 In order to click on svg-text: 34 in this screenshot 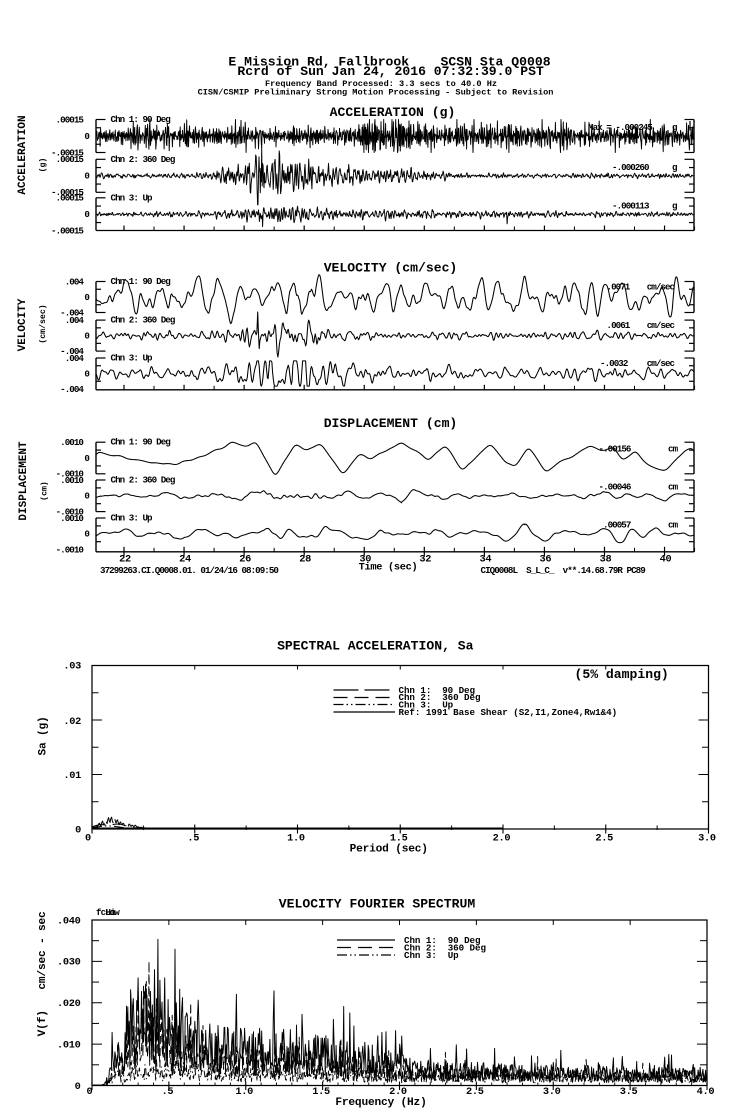, I will do `click(485, 560)`.